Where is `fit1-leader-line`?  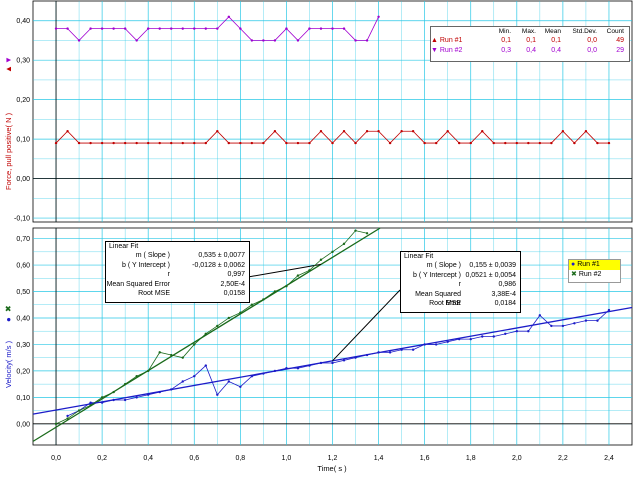
fit1-leader-line is located at coordinates (284, 270).